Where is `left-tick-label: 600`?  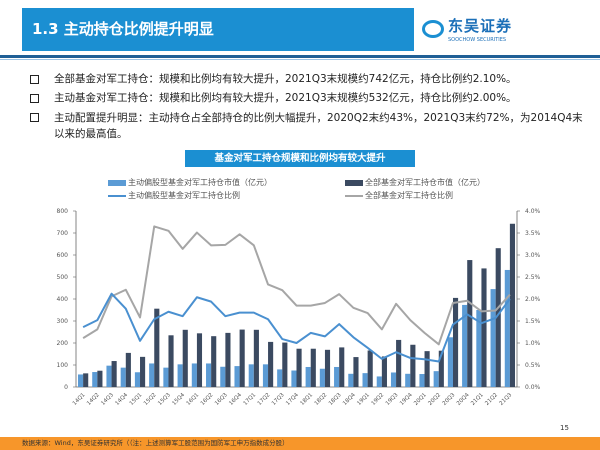 left-tick-label: 600 is located at coordinates (63, 255).